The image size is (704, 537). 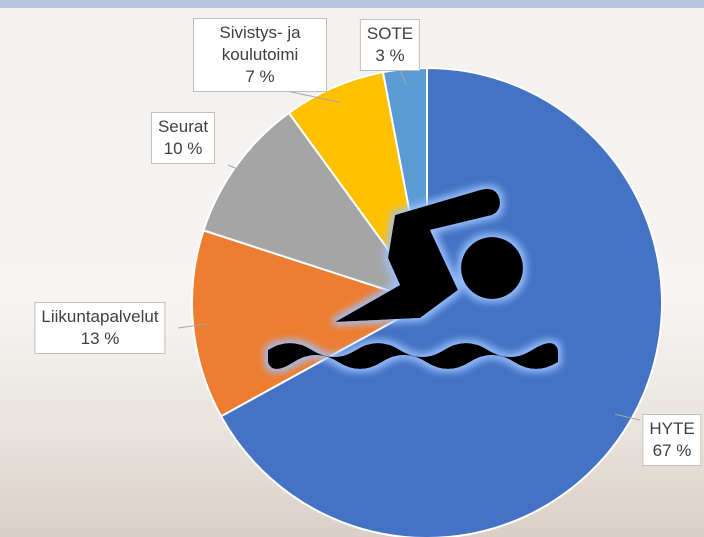 I want to click on data-label: Sivistys- ja koulutoimi 7 %, so click(x=260, y=55).